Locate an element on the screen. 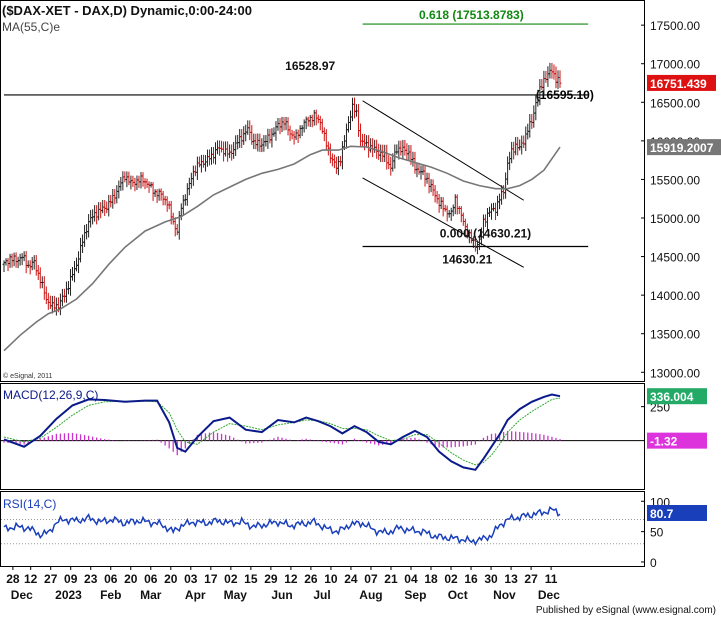 This screenshot has width=721, height=617. x-month-label: Feb is located at coordinates (110, 595).